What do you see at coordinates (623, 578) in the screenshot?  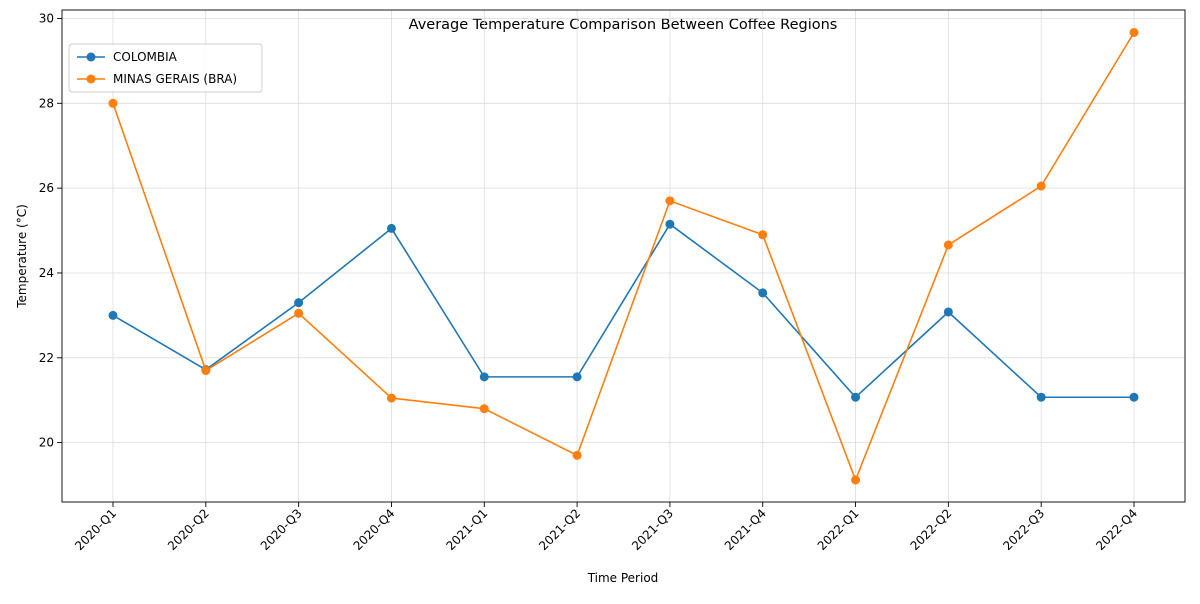 I see `x-axis-label: Time Period` at bounding box center [623, 578].